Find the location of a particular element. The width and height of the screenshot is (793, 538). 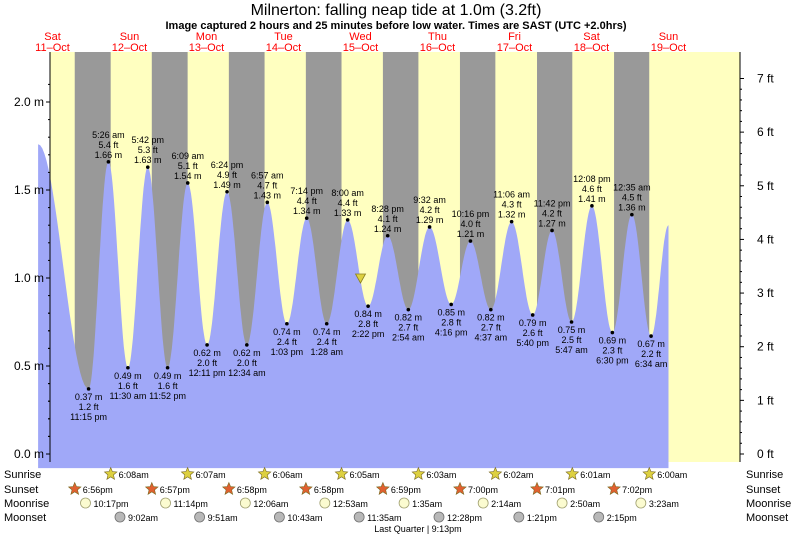

day-date: 18–Oct is located at coordinates (591, 48).